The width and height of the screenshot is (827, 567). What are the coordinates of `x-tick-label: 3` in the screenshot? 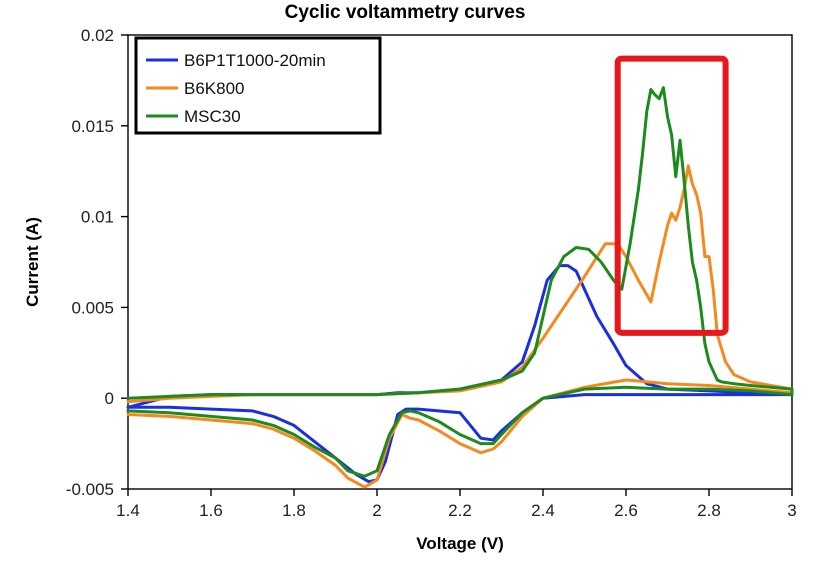 It's located at (791, 510).